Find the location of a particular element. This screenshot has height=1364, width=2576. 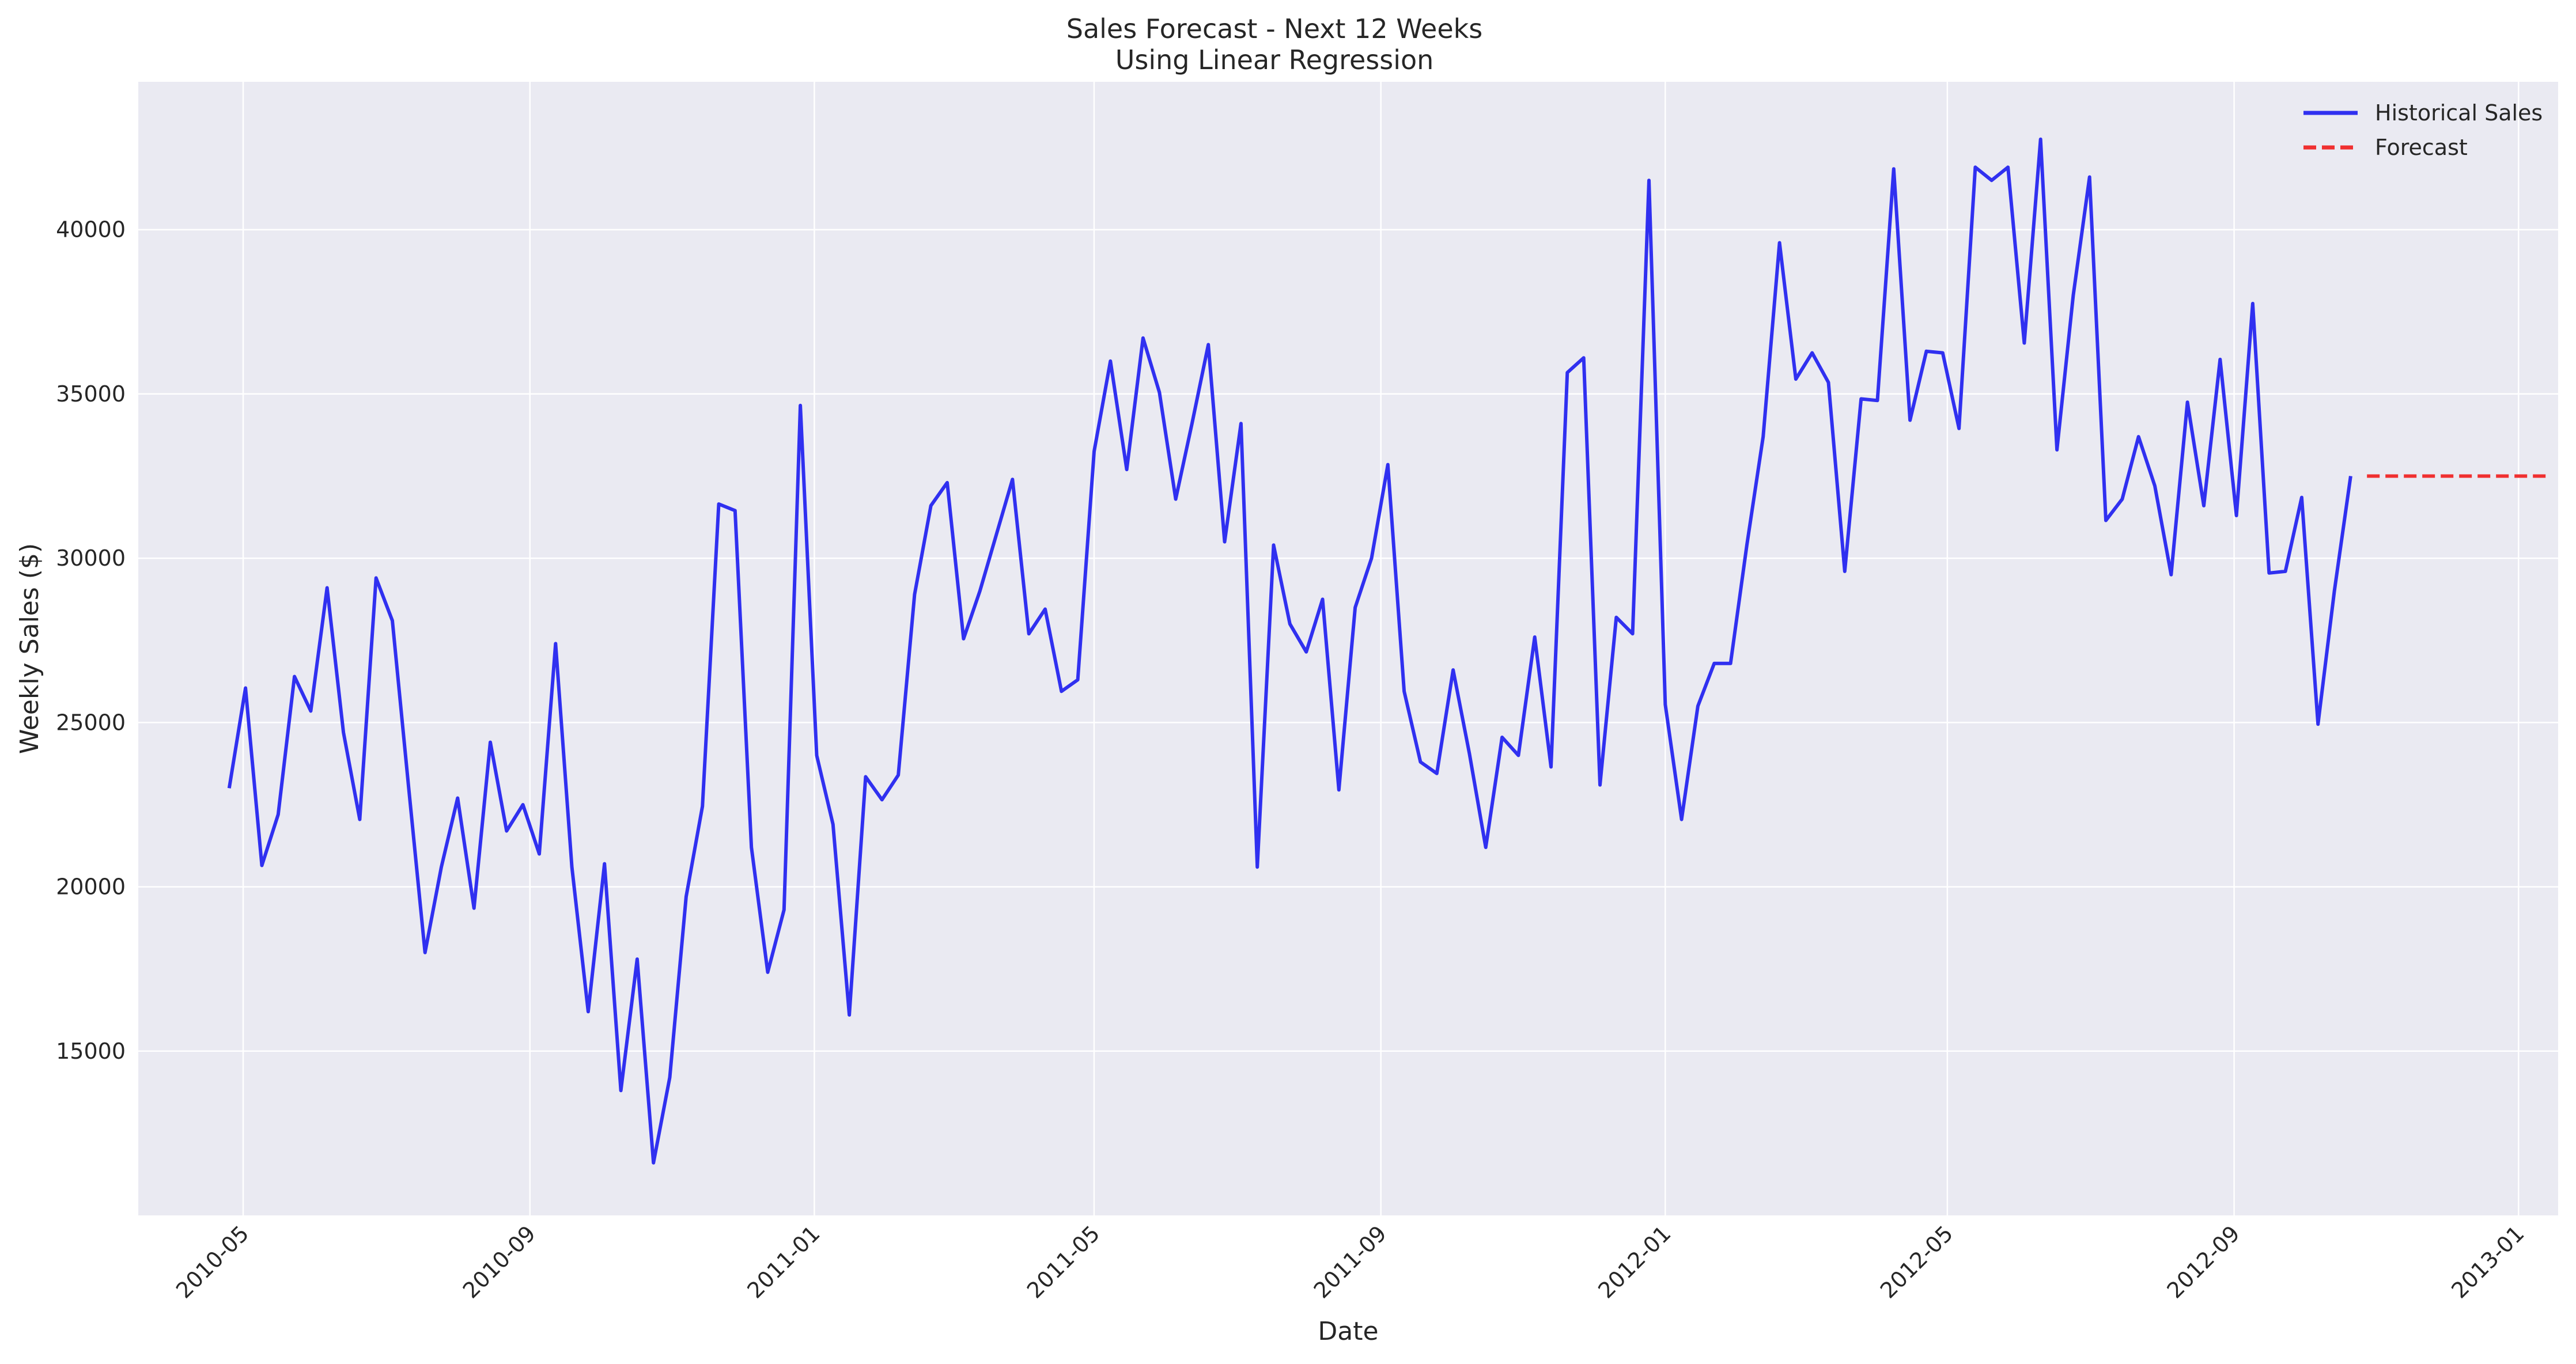

x-tick-label: 2010-09 is located at coordinates (499, 1262).